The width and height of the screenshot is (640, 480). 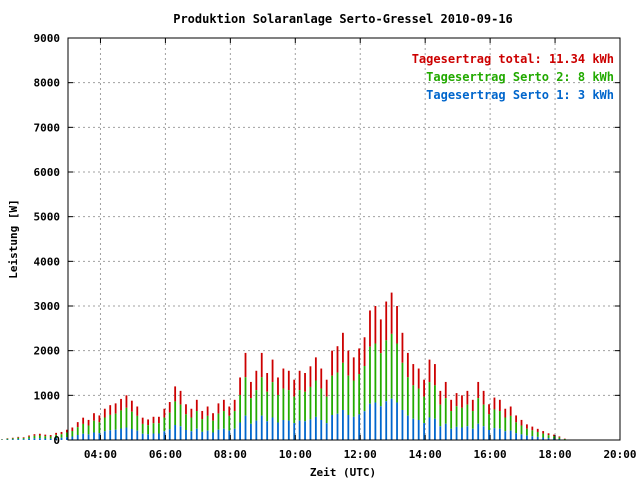 I want to click on y-tick-label: 9000, so click(x=47, y=38).